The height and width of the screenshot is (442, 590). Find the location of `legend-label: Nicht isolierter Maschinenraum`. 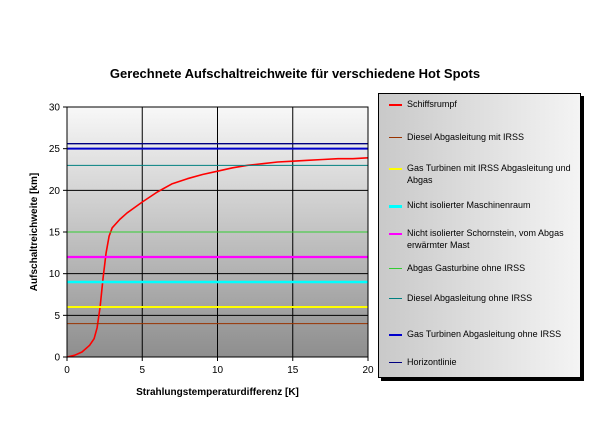

legend-label: Nicht isolierter Maschinenraum is located at coordinates (469, 205).